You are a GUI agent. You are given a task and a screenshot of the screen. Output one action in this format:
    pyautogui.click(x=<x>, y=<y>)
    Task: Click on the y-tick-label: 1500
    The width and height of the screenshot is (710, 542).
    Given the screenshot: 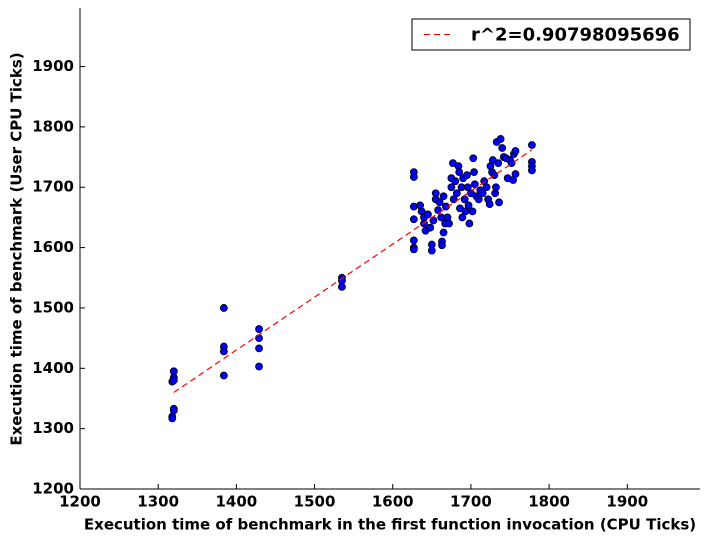 What is the action you would take?
    pyautogui.click(x=53, y=307)
    